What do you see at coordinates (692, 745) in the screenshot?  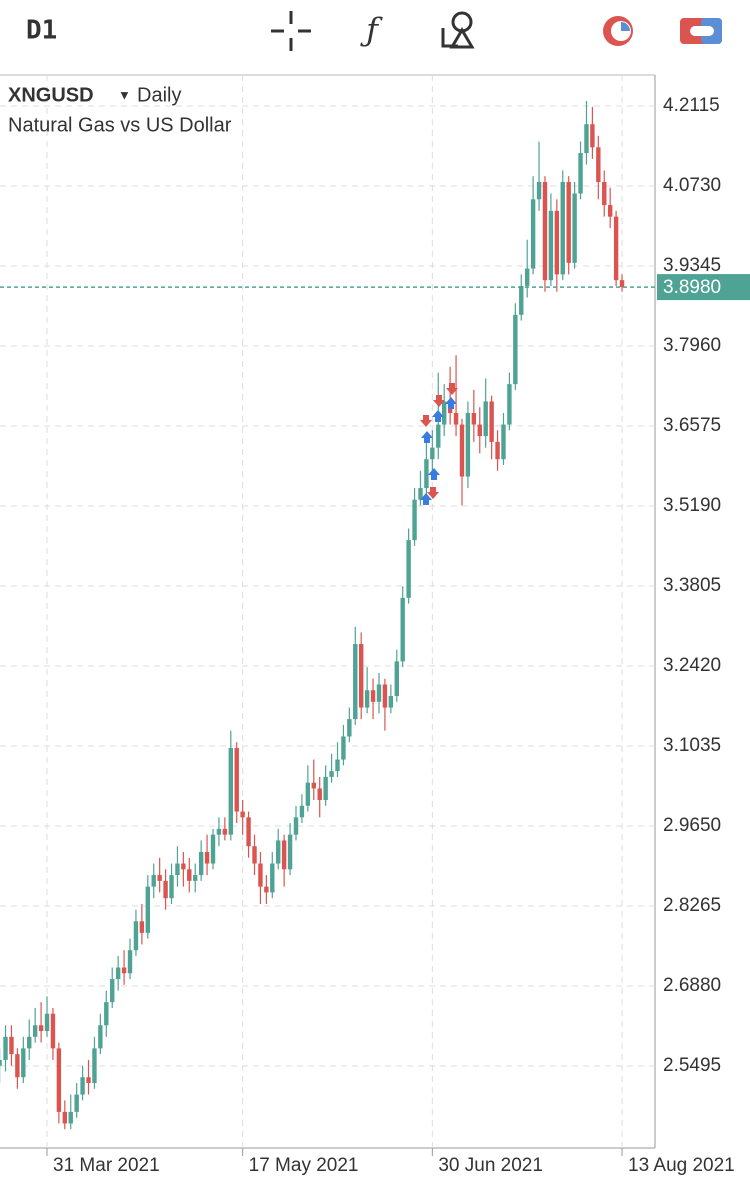 I see `y-tick-label: 3.1035` at bounding box center [692, 745].